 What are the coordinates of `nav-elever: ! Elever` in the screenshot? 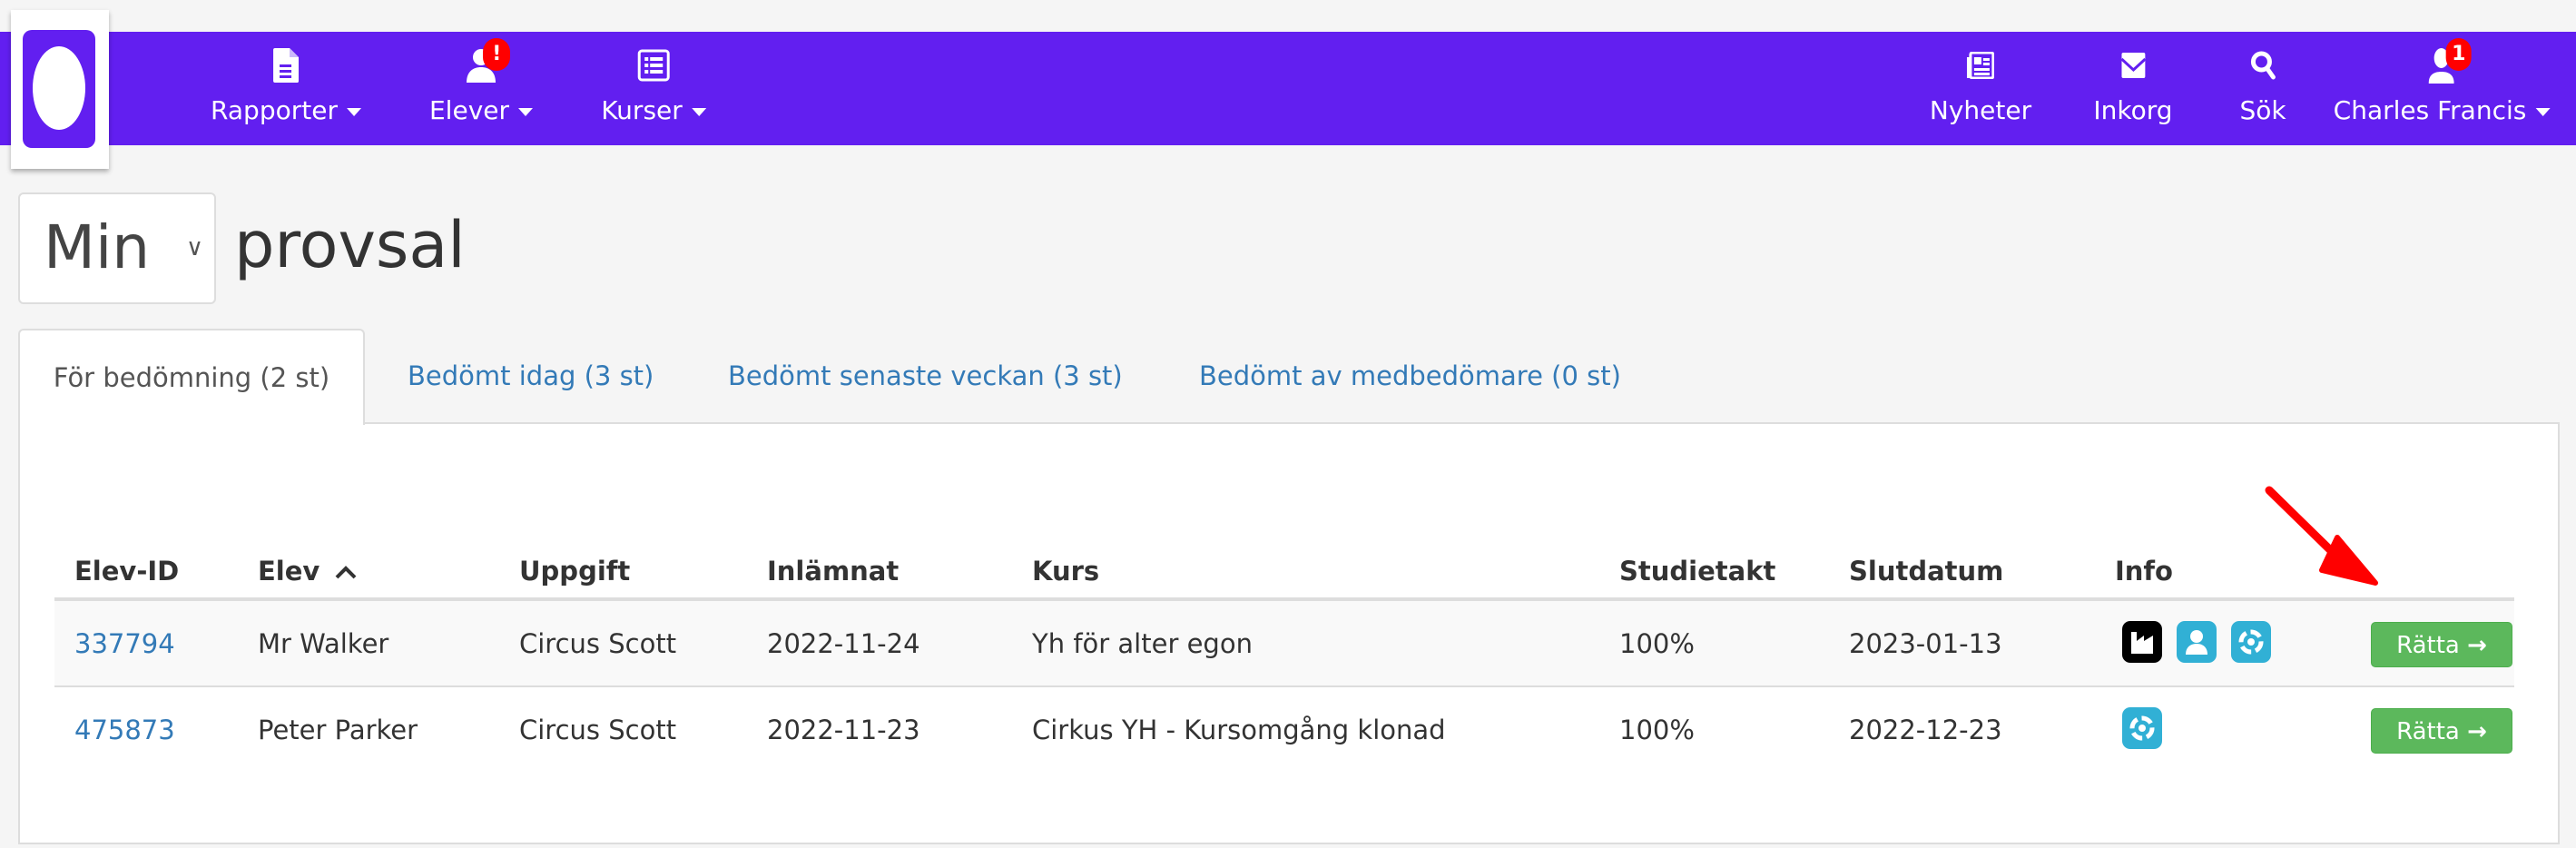 It's located at (481, 88).